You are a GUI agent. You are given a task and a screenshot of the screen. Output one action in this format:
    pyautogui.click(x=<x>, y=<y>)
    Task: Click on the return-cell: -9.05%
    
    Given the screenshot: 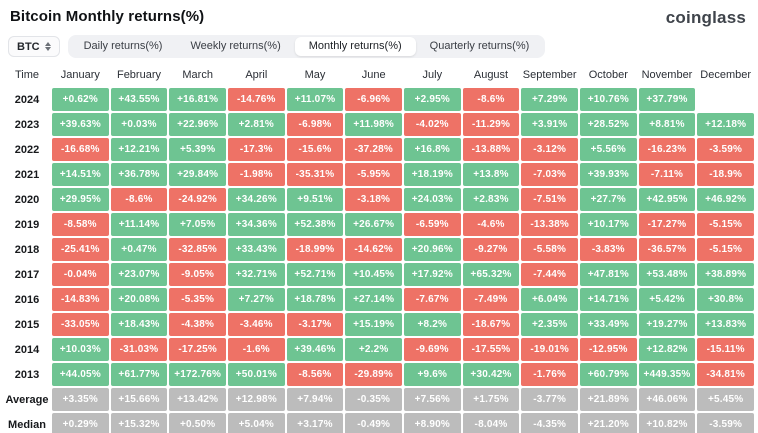 What is the action you would take?
    pyautogui.click(x=197, y=274)
    